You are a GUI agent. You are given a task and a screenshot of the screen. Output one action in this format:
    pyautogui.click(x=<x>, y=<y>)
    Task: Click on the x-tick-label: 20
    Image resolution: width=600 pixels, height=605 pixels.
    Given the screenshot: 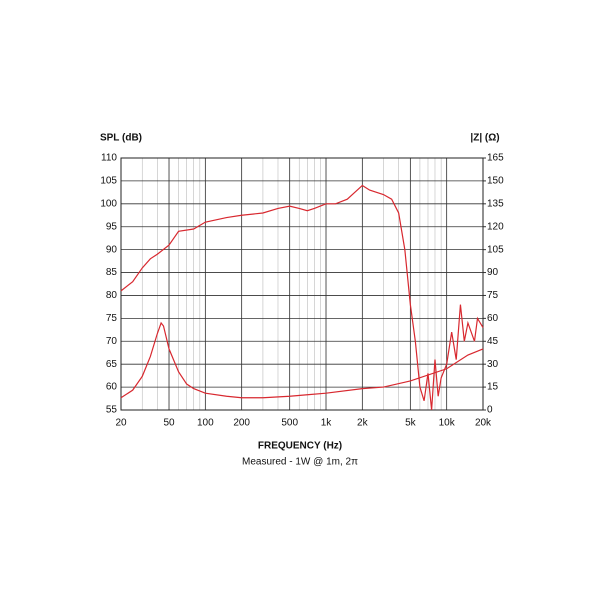 What is the action you would take?
    pyautogui.click(x=121, y=423)
    